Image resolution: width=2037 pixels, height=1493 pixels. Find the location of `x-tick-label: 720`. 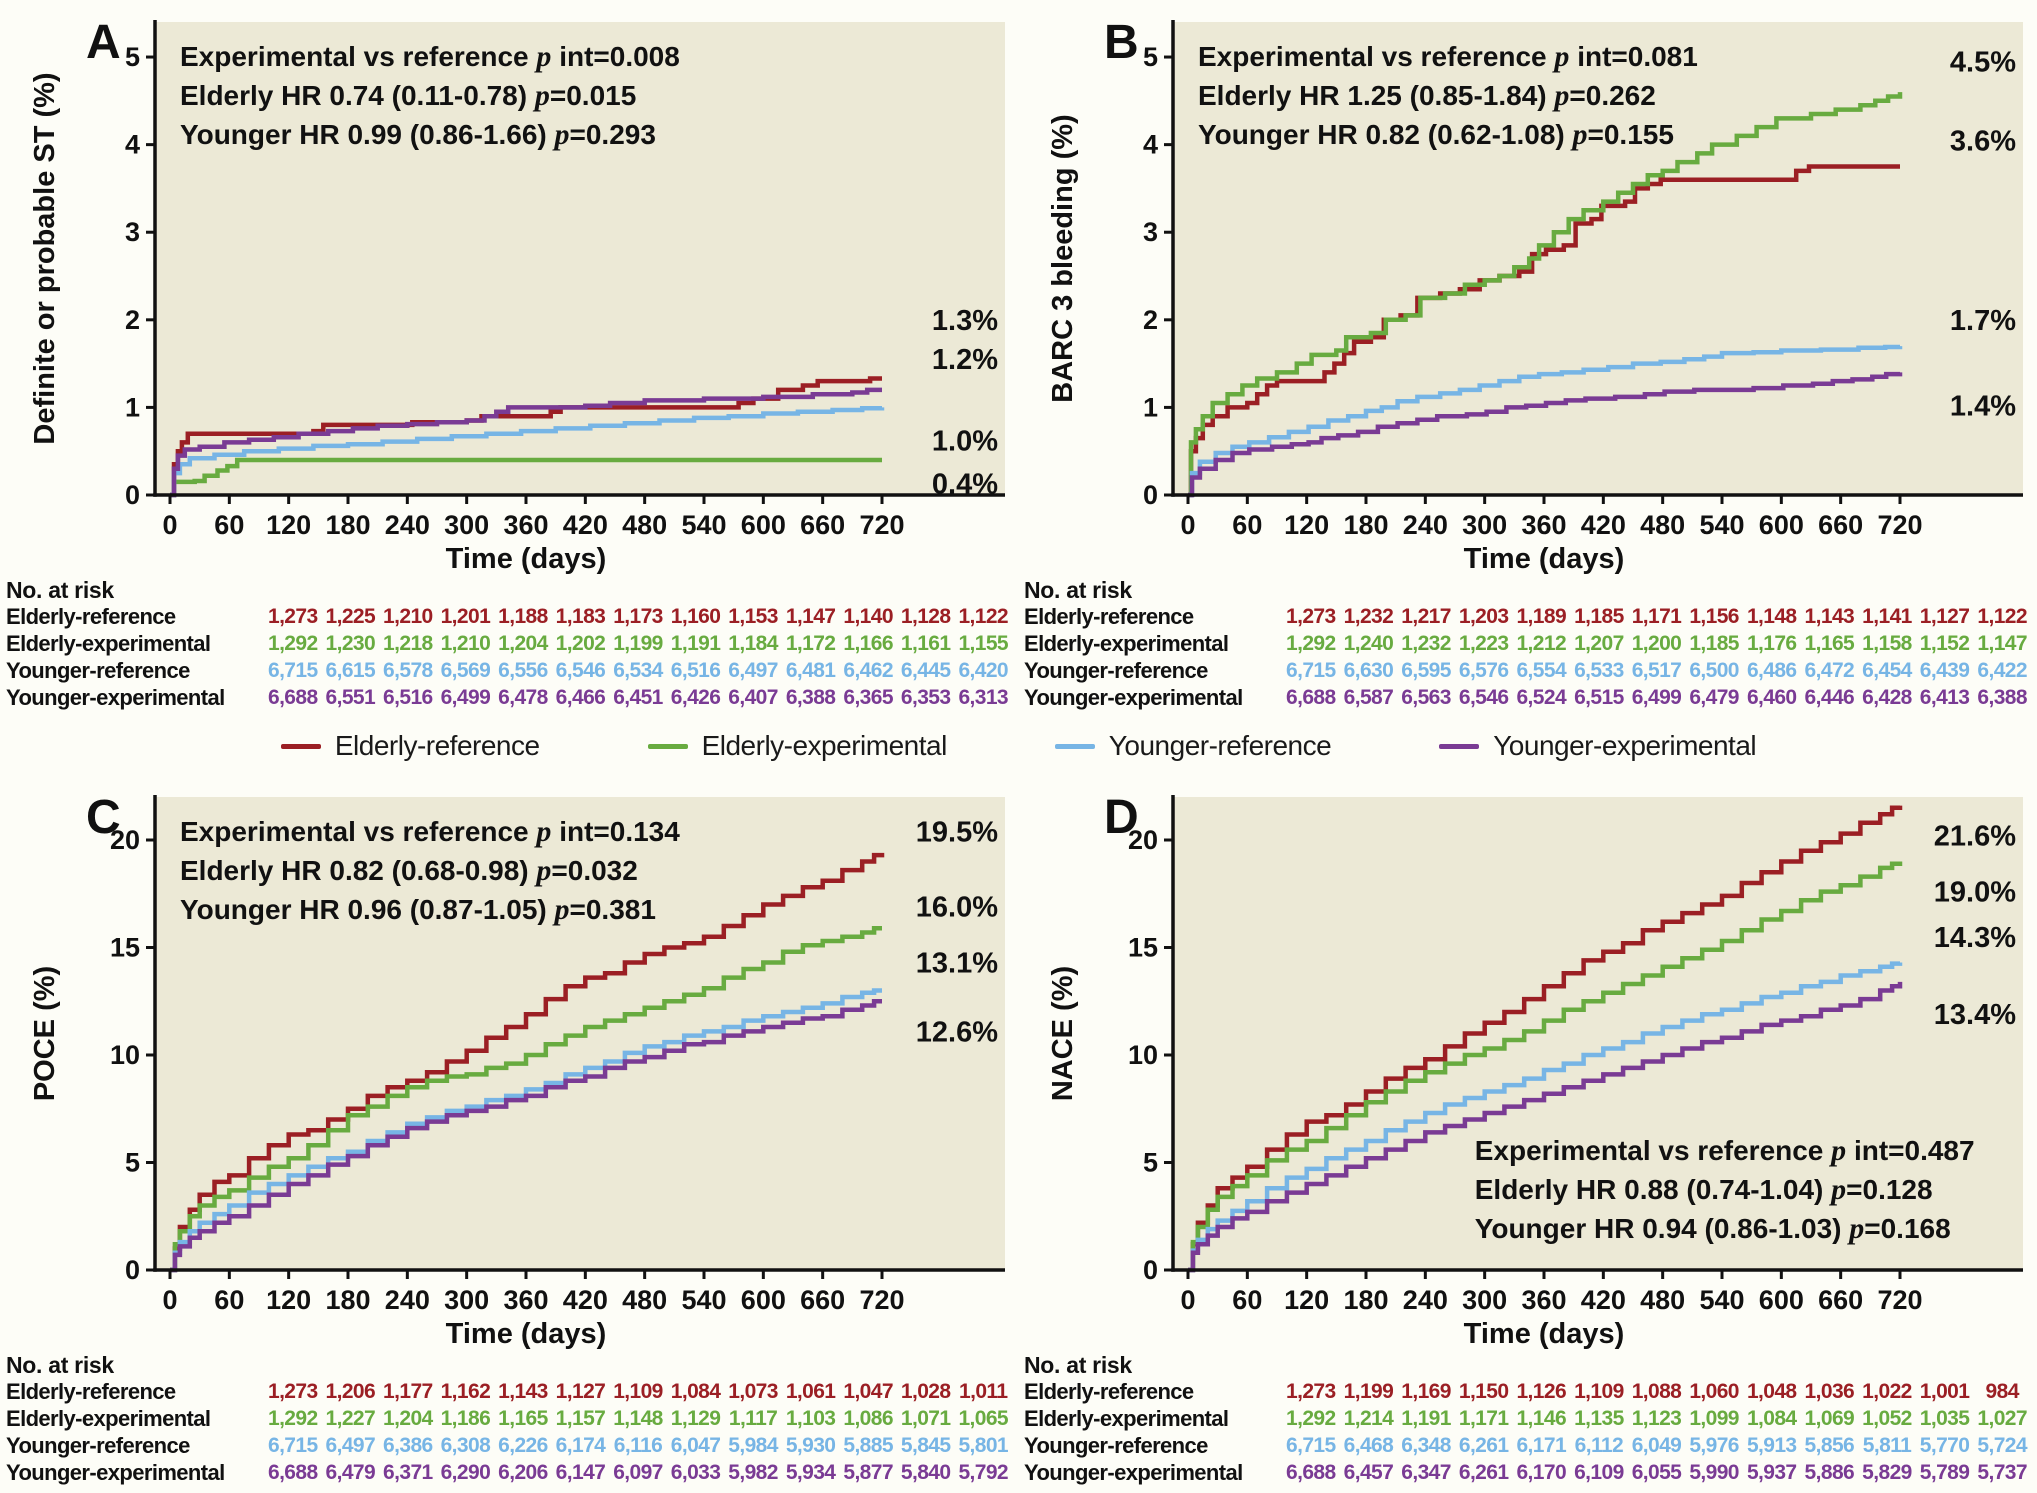

x-tick-label: 720 is located at coordinates (881, 525).